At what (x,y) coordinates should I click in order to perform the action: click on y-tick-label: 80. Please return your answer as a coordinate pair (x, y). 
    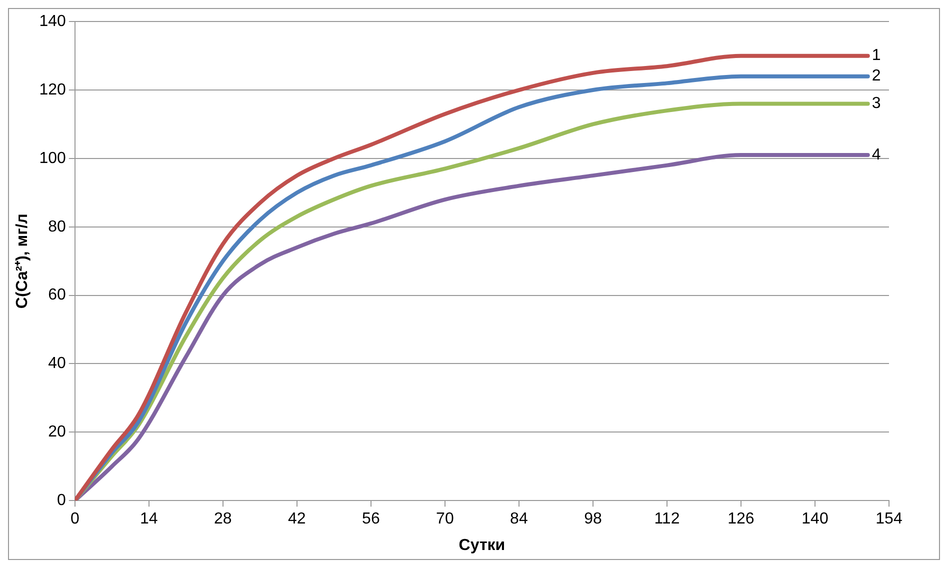
    Looking at the image, I should click on (57, 227).